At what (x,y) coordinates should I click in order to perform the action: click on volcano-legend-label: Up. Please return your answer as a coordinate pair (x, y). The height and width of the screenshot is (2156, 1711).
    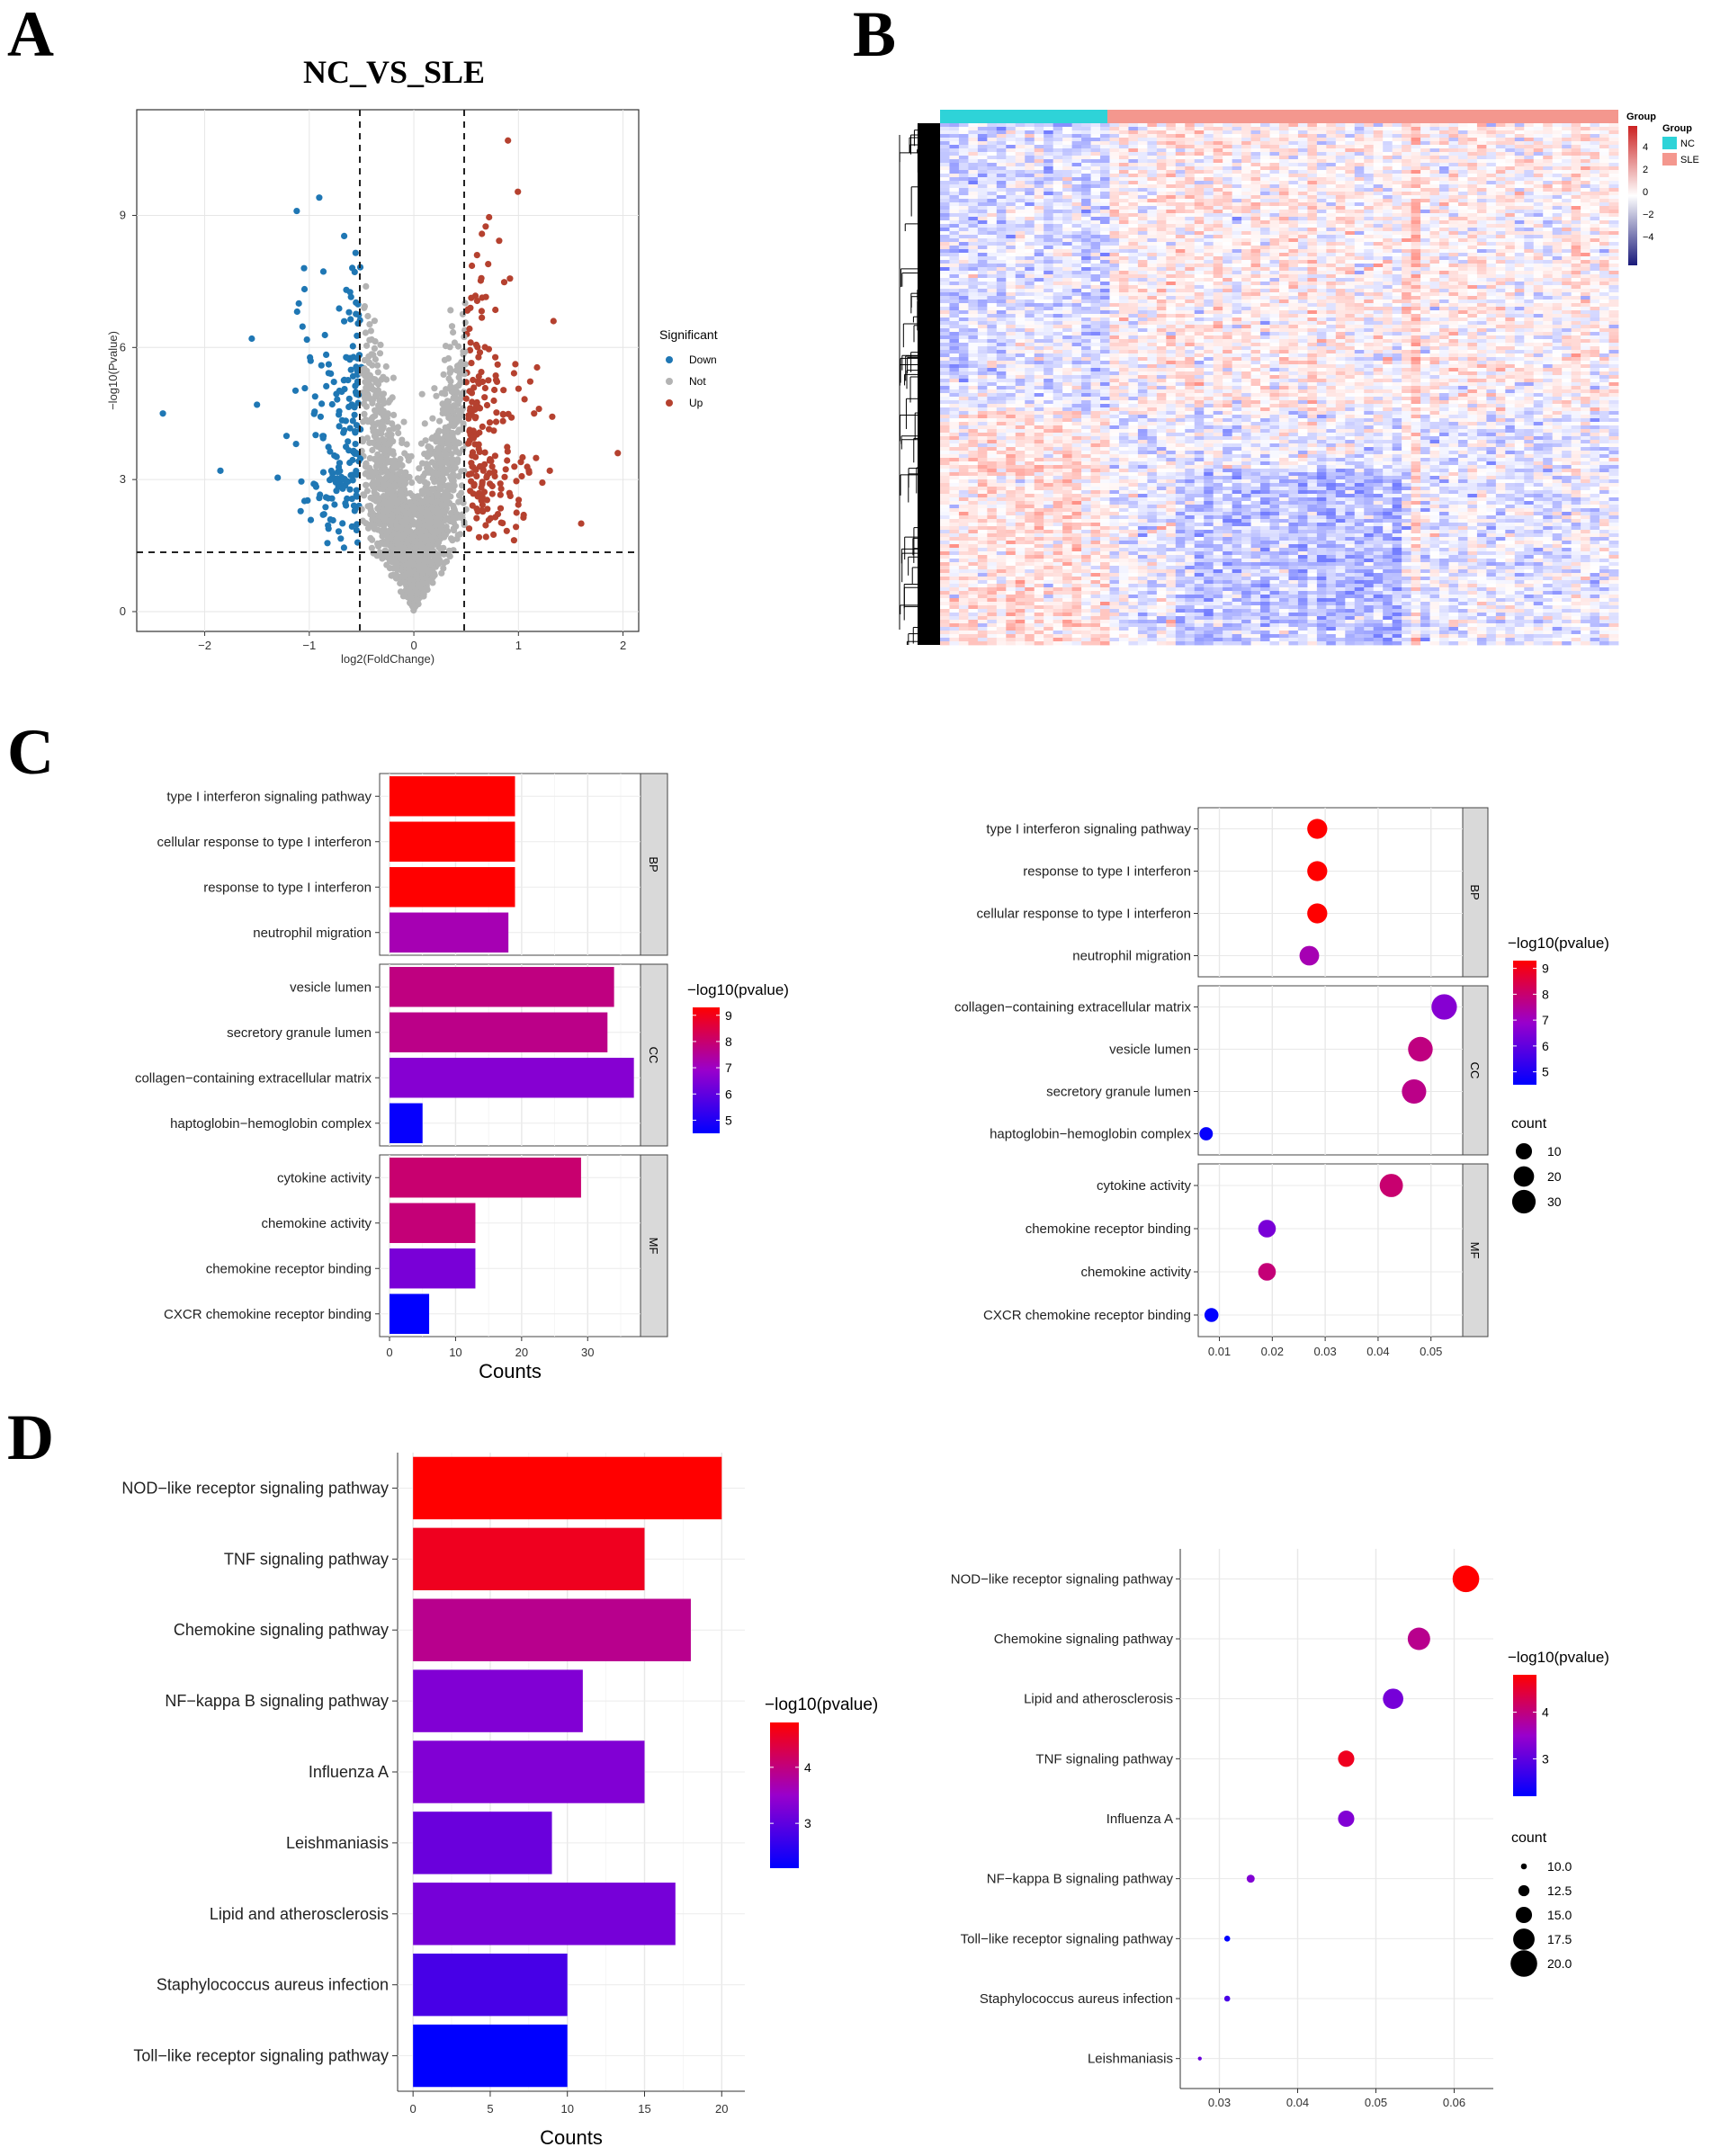
    Looking at the image, I should click on (696, 403).